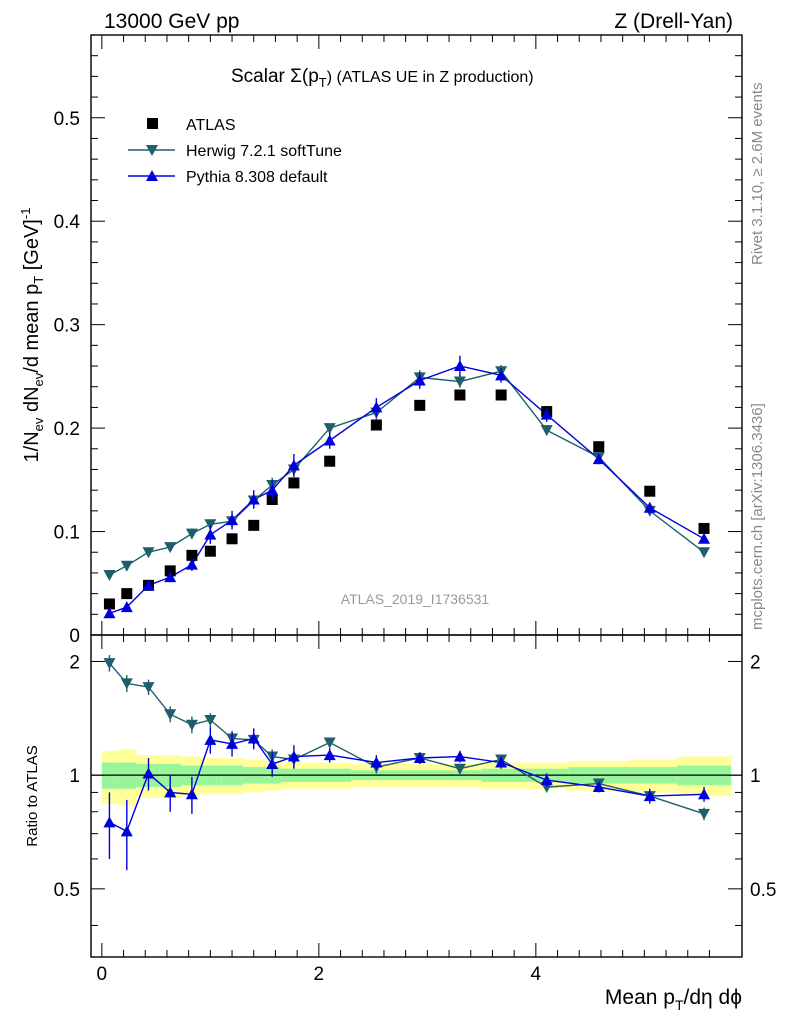 This screenshot has width=786, height=1024. I want to click on x-tick-label: 2, so click(319, 974).